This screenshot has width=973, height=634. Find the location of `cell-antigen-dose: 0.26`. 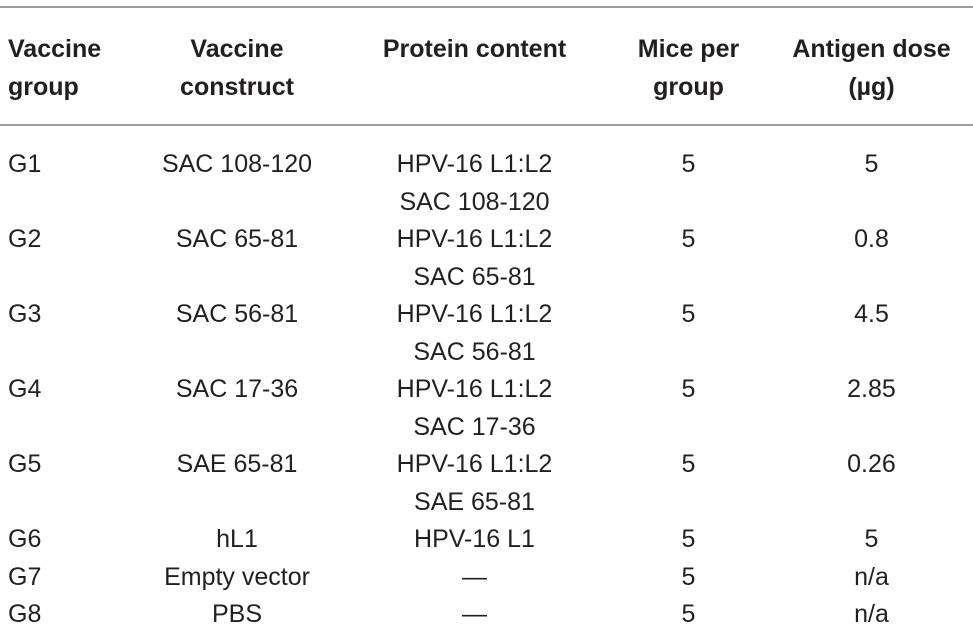

cell-antigen-dose: 0.26 is located at coordinates (871, 464).